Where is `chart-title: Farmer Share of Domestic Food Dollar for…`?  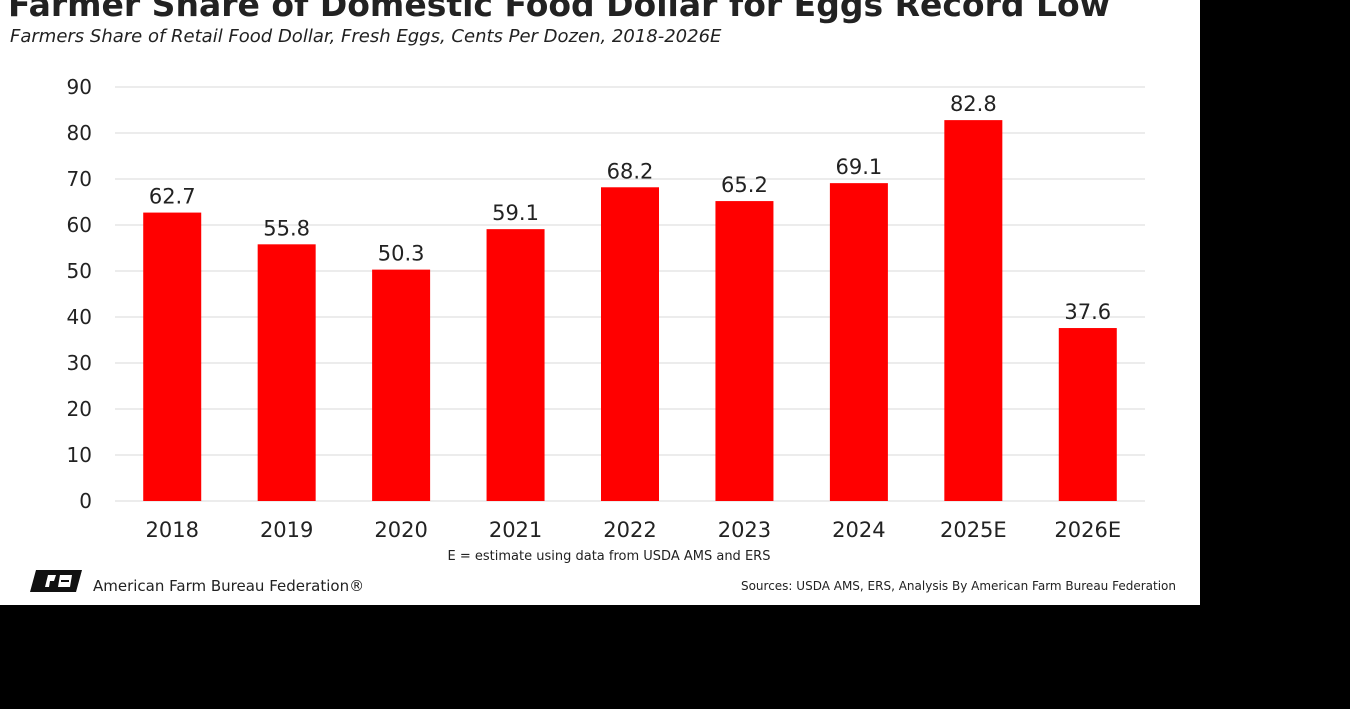
chart-title: Farmer Share of Domestic Food Dollar for… is located at coordinates (559, 12).